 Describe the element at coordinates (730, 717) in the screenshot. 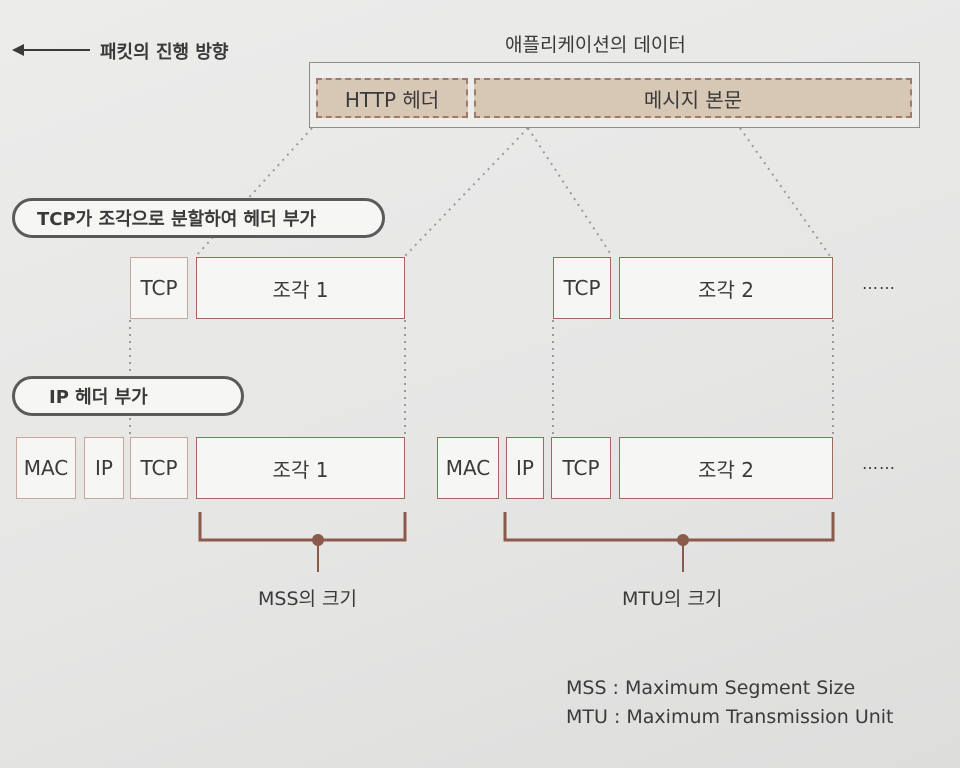

I see `legend-mtu: MTU : Maximum Transmission Unit` at that location.